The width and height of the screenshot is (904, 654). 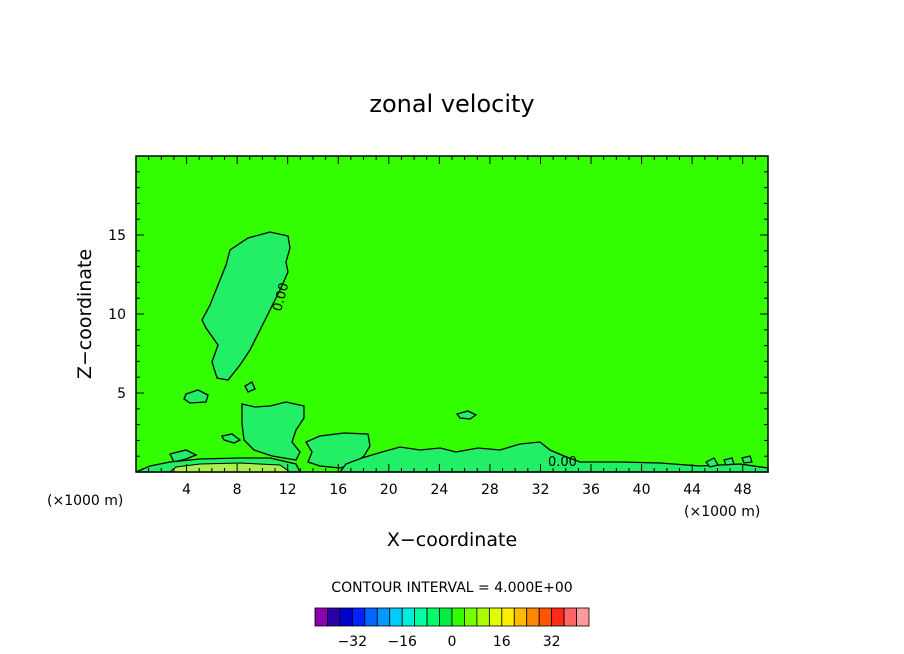 I want to click on colorbar-labels: −32 −16 0 16 32, so click(x=449, y=642).